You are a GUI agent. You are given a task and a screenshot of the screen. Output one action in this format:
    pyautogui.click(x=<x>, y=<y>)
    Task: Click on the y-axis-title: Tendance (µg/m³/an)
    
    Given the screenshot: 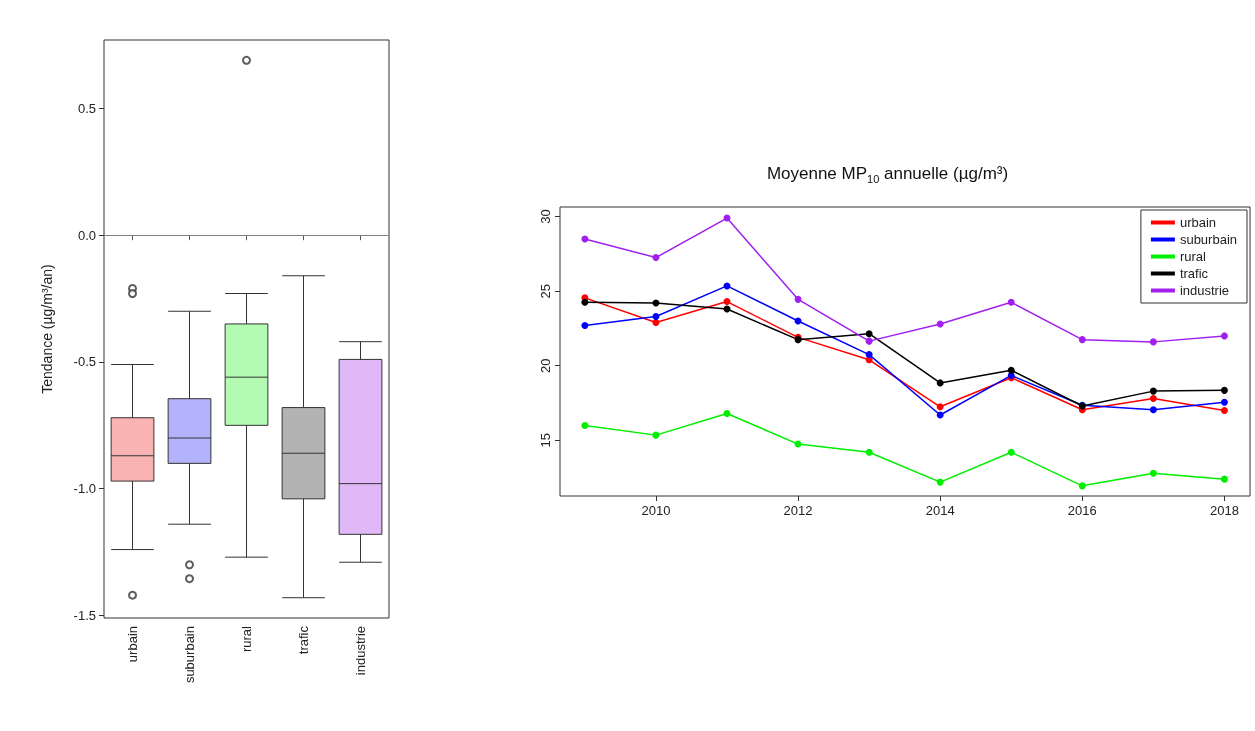 What is the action you would take?
    pyautogui.click(x=47, y=329)
    